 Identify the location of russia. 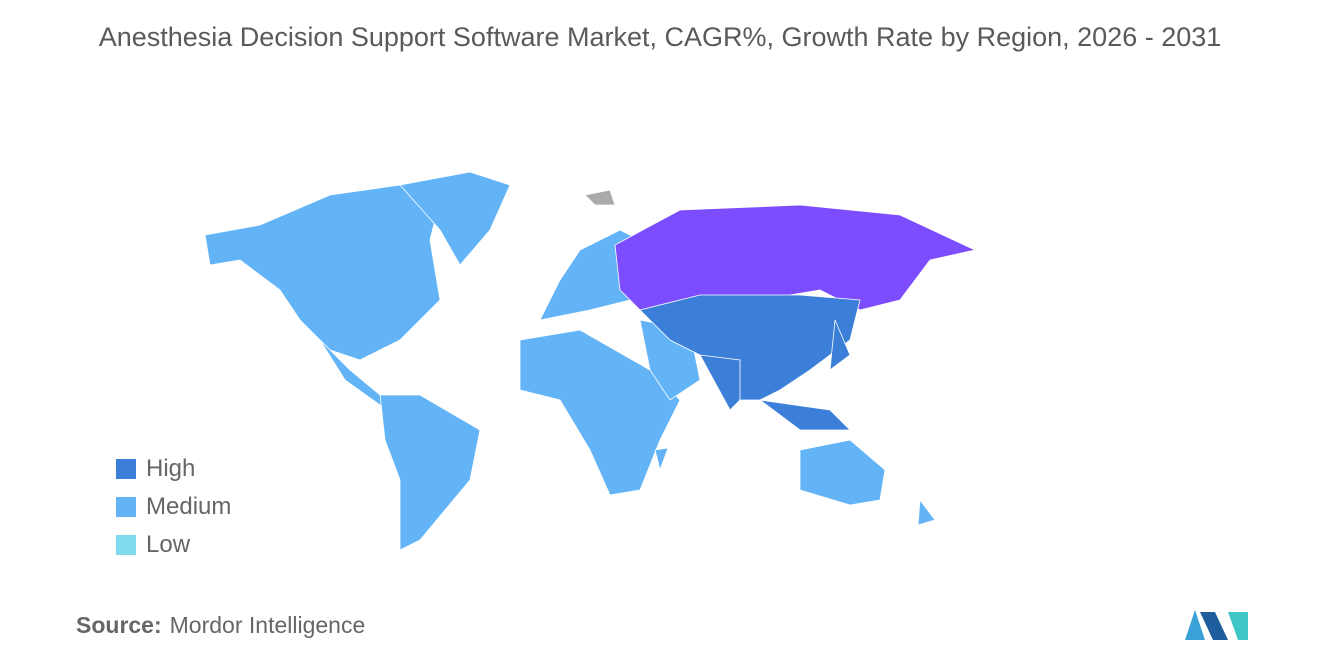
(795, 257).